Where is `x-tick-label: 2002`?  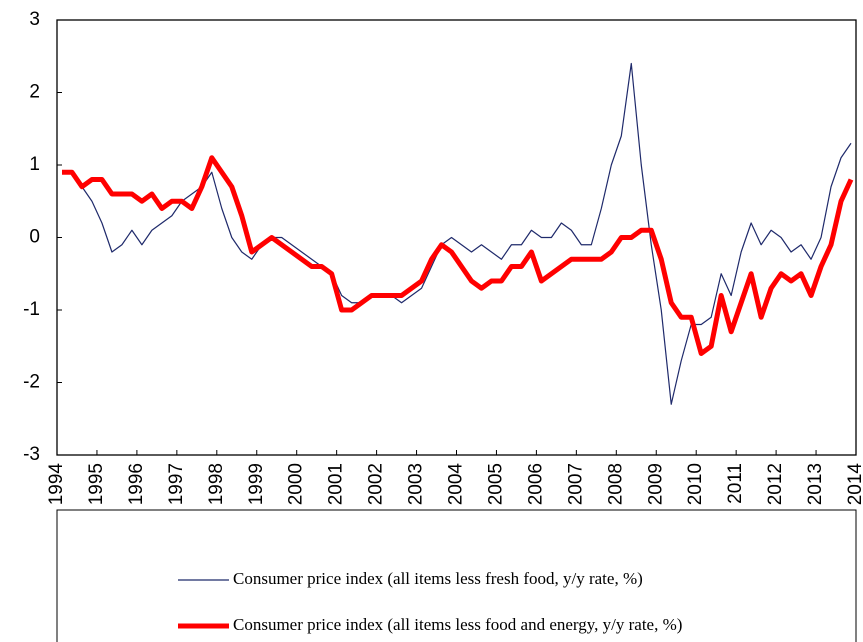 x-tick-label: 2002 is located at coordinates (376, 484).